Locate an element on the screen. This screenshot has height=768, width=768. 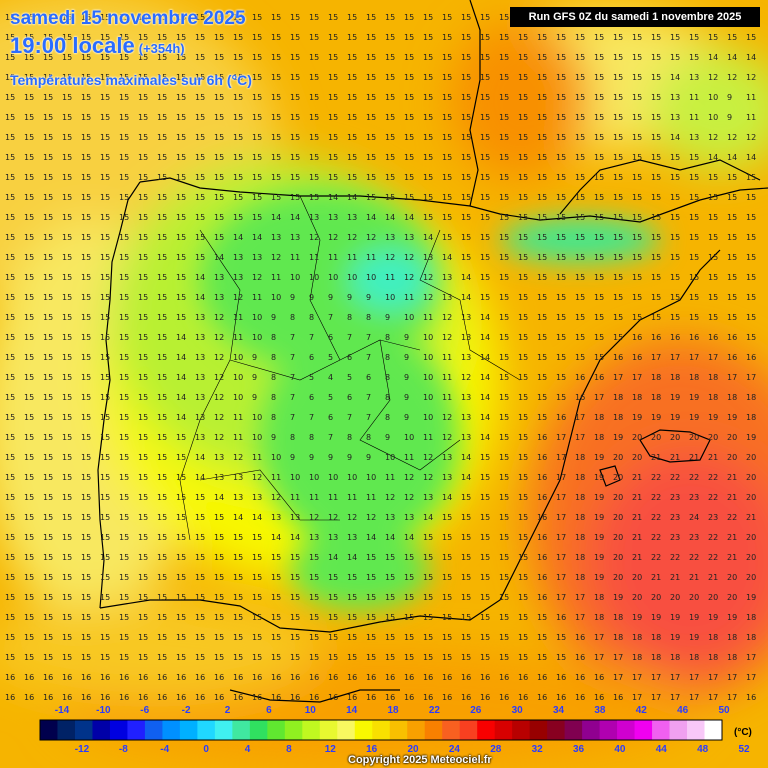
legend-tick-label: 40 is located at coordinates (620, 749).